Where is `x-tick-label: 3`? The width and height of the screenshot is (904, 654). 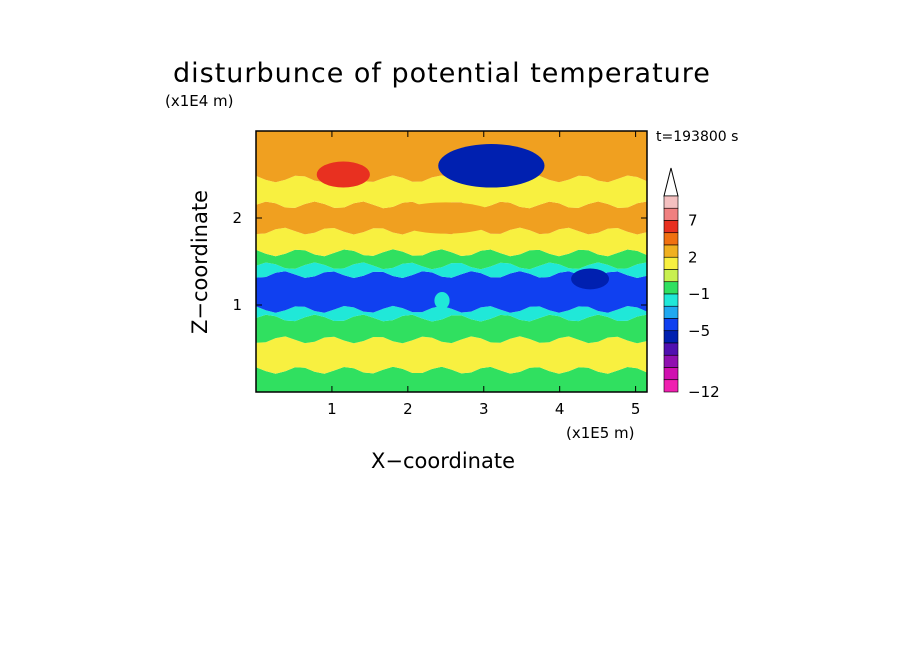
x-tick-label: 3 is located at coordinates (484, 409).